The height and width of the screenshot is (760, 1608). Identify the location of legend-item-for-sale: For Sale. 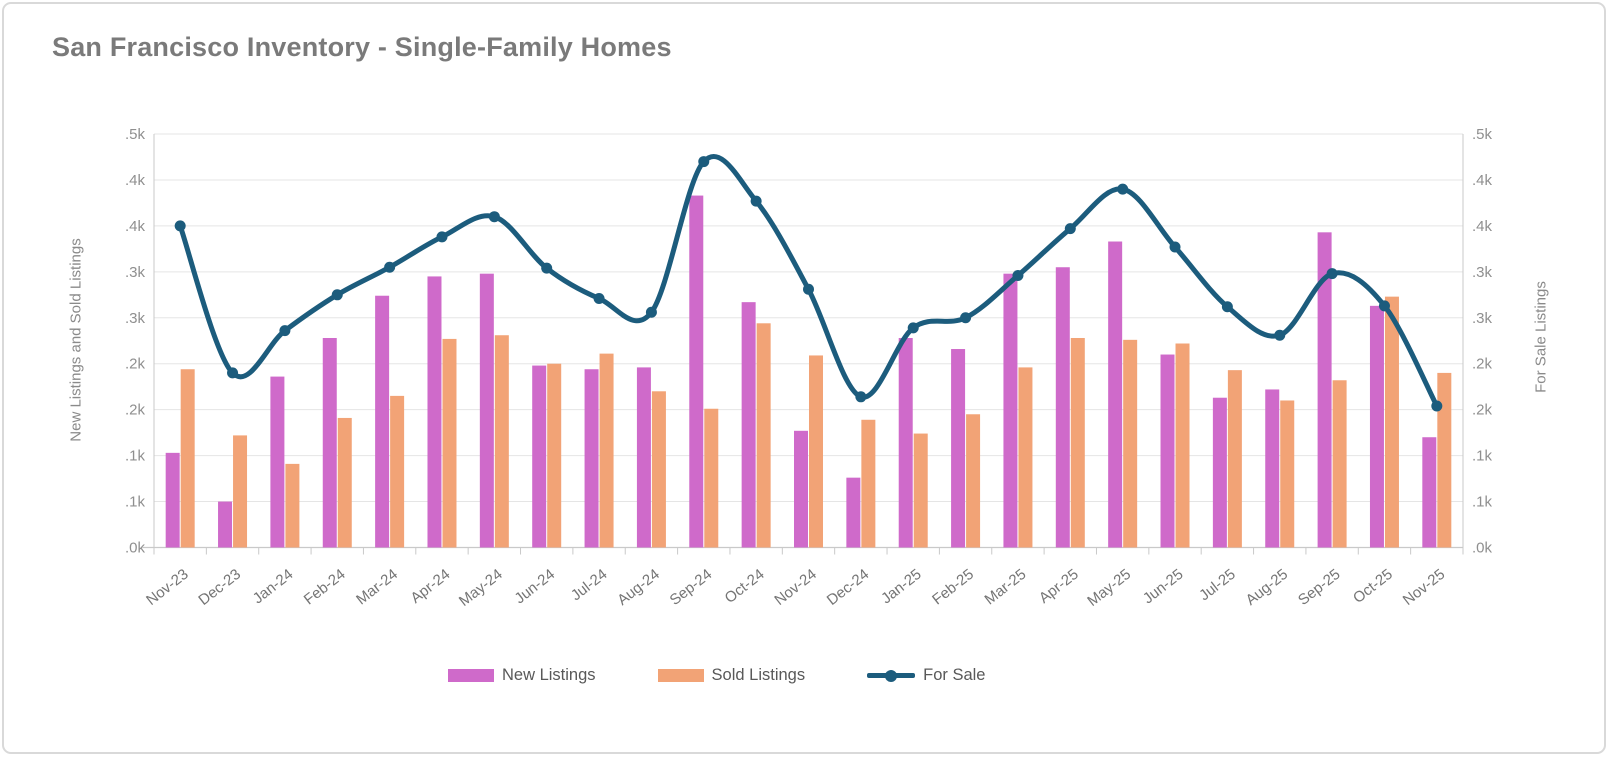
(926, 675).